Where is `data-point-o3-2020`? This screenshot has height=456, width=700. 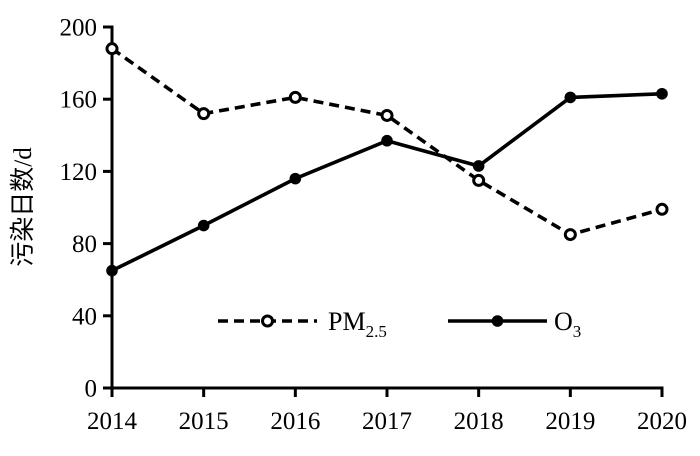 data-point-o3-2020 is located at coordinates (662, 93).